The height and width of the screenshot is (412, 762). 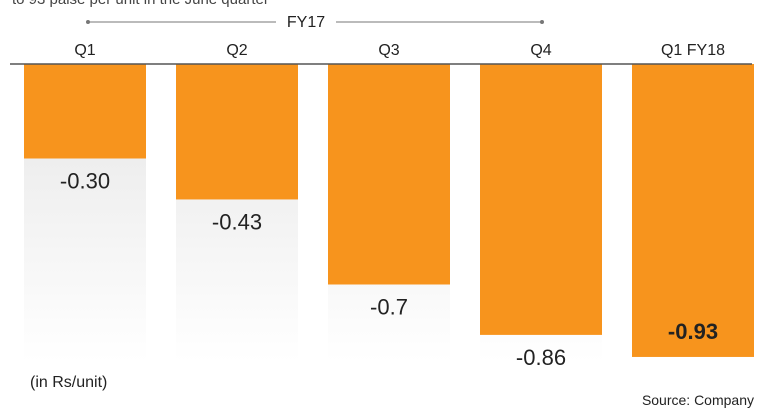 I want to click on value-label-q4: -0.86, so click(x=541, y=357).